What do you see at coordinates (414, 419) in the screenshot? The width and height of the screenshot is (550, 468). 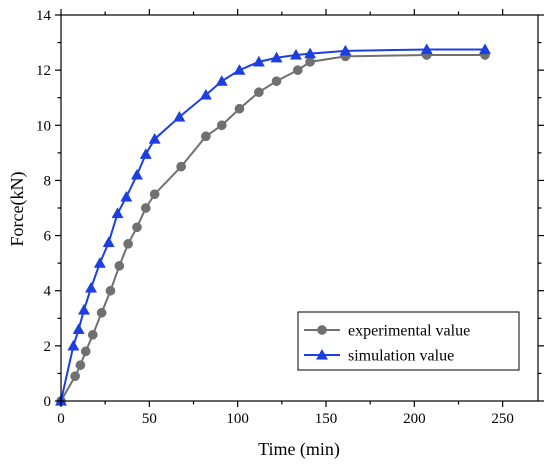 I see `x-tick-label: 200` at bounding box center [414, 419].